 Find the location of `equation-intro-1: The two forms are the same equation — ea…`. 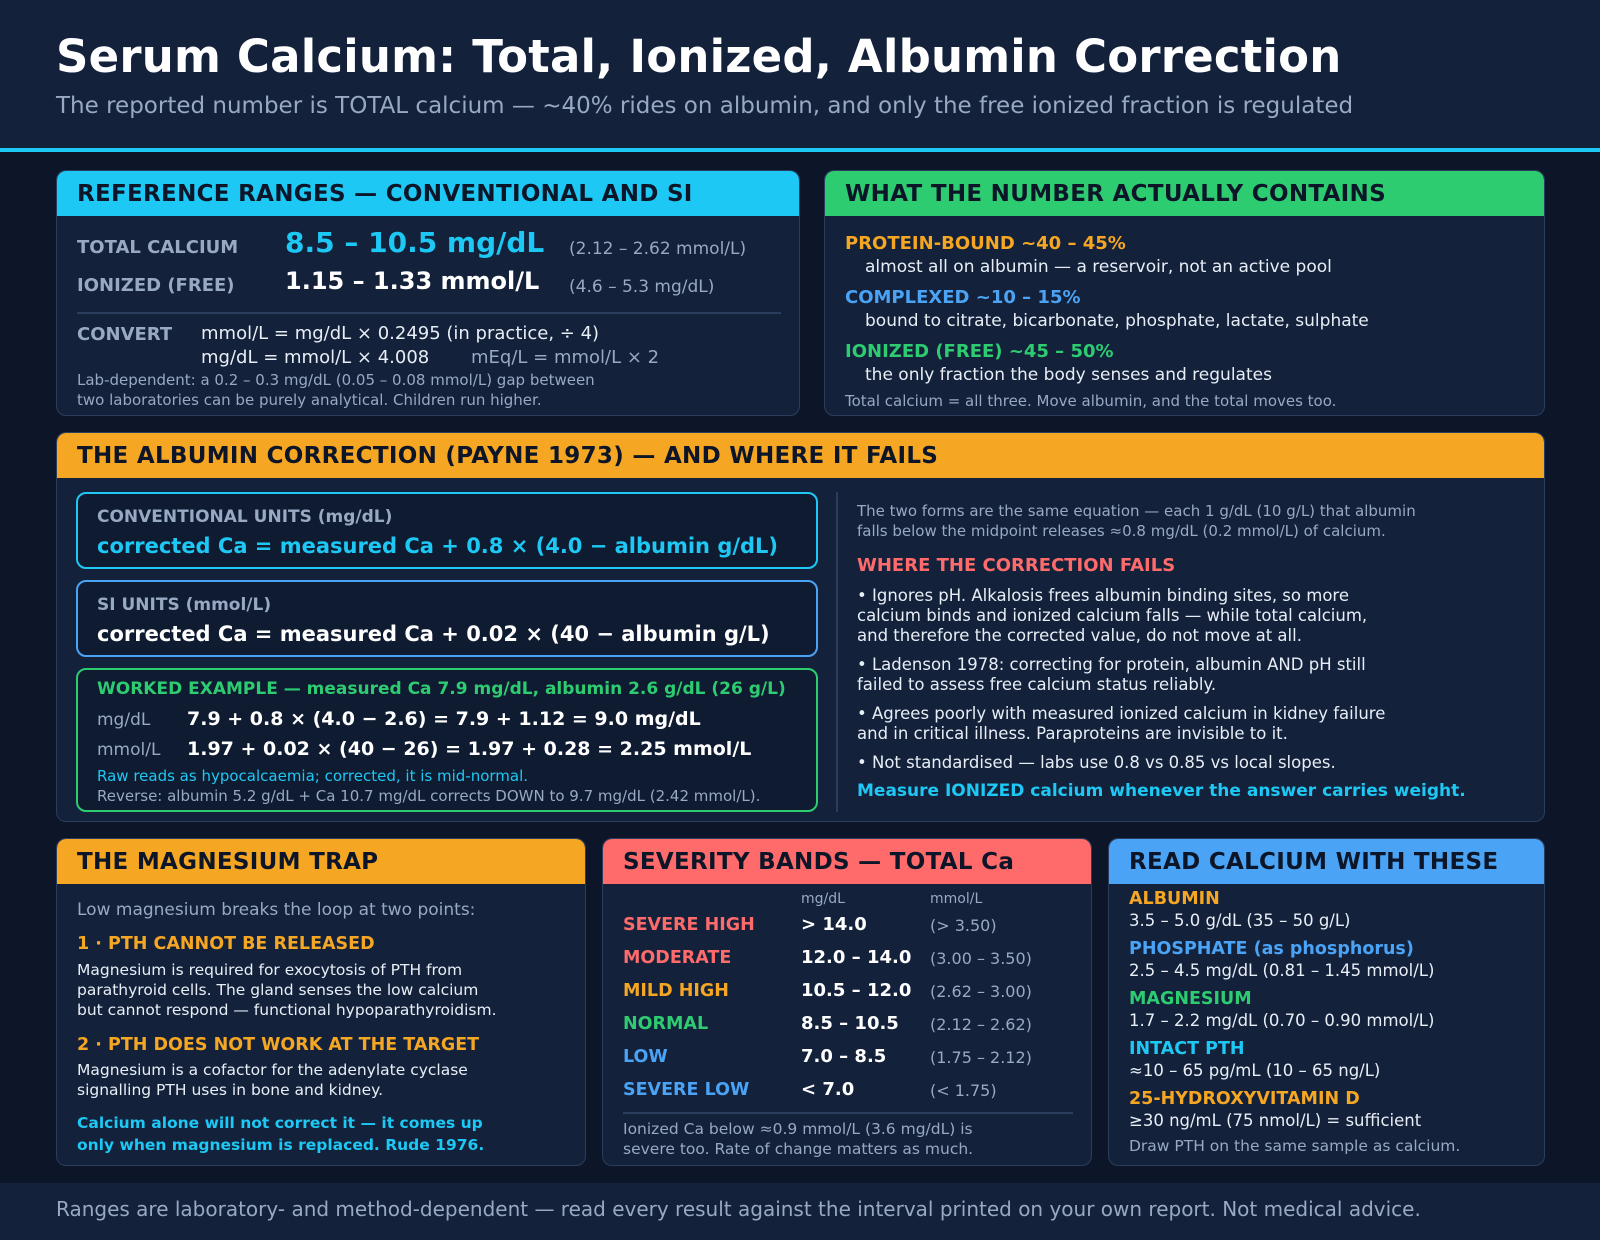

equation-intro-1: The two forms are the same equation — ea… is located at coordinates (1136, 511).